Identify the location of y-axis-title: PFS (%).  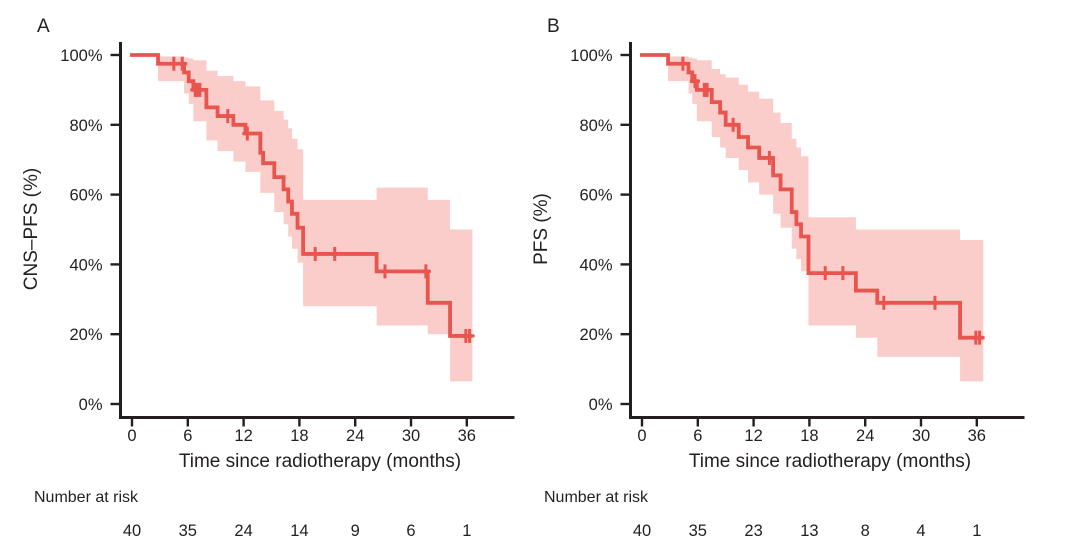
(541, 229).